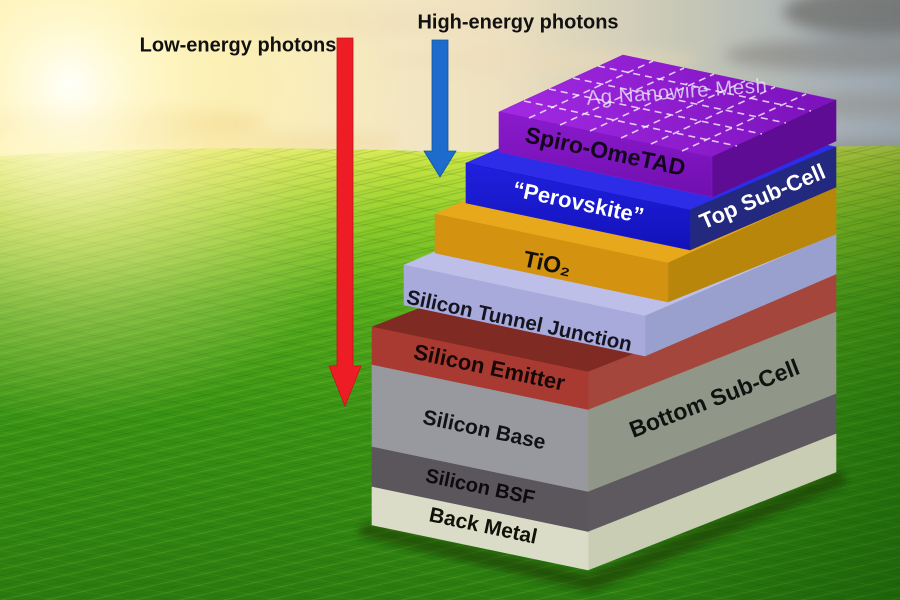 The height and width of the screenshot is (600, 900). Describe the element at coordinates (524, 310) in the screenshot. I see `tunnel-junction-front-face` at that location.